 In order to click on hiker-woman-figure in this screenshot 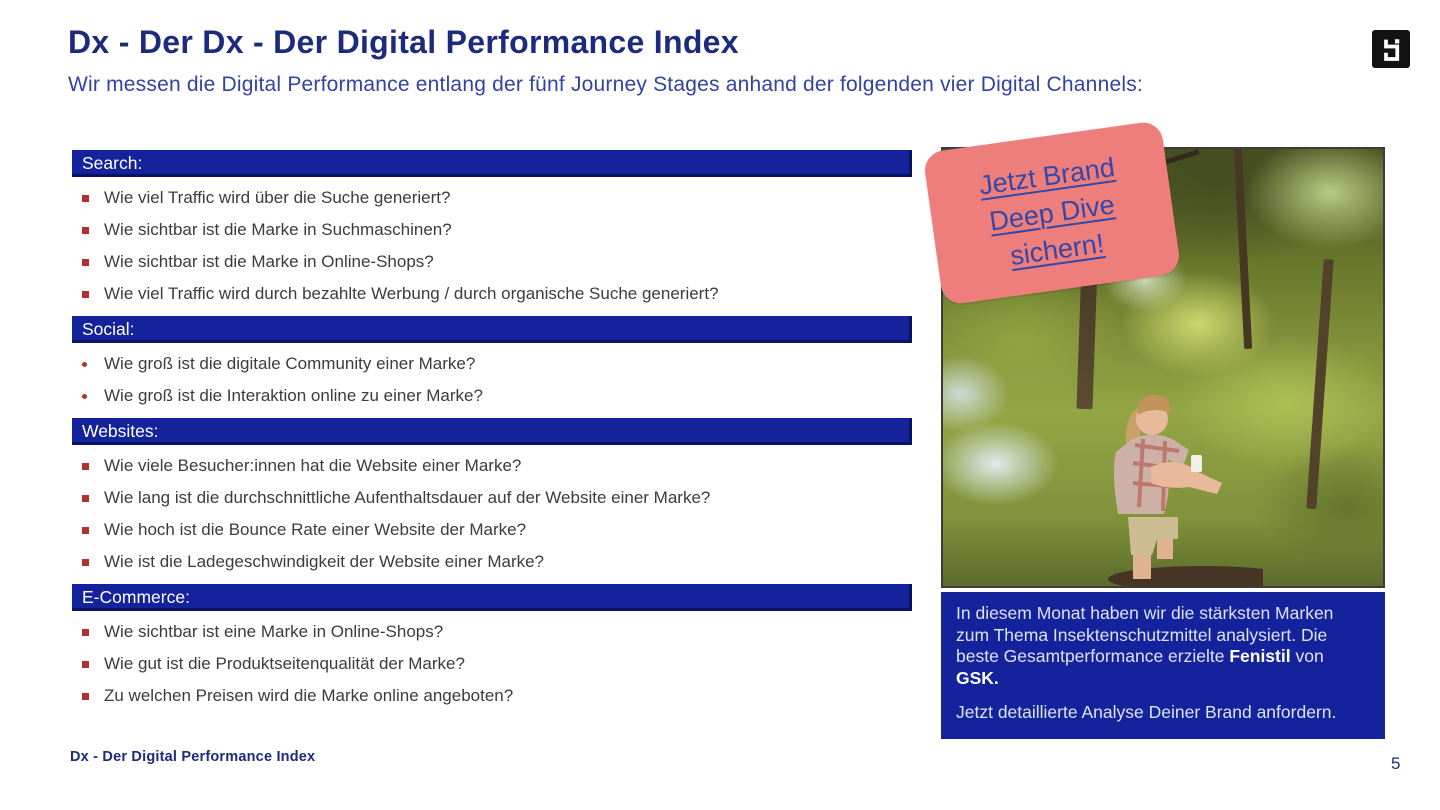, I will do `click(1185, 490)`.